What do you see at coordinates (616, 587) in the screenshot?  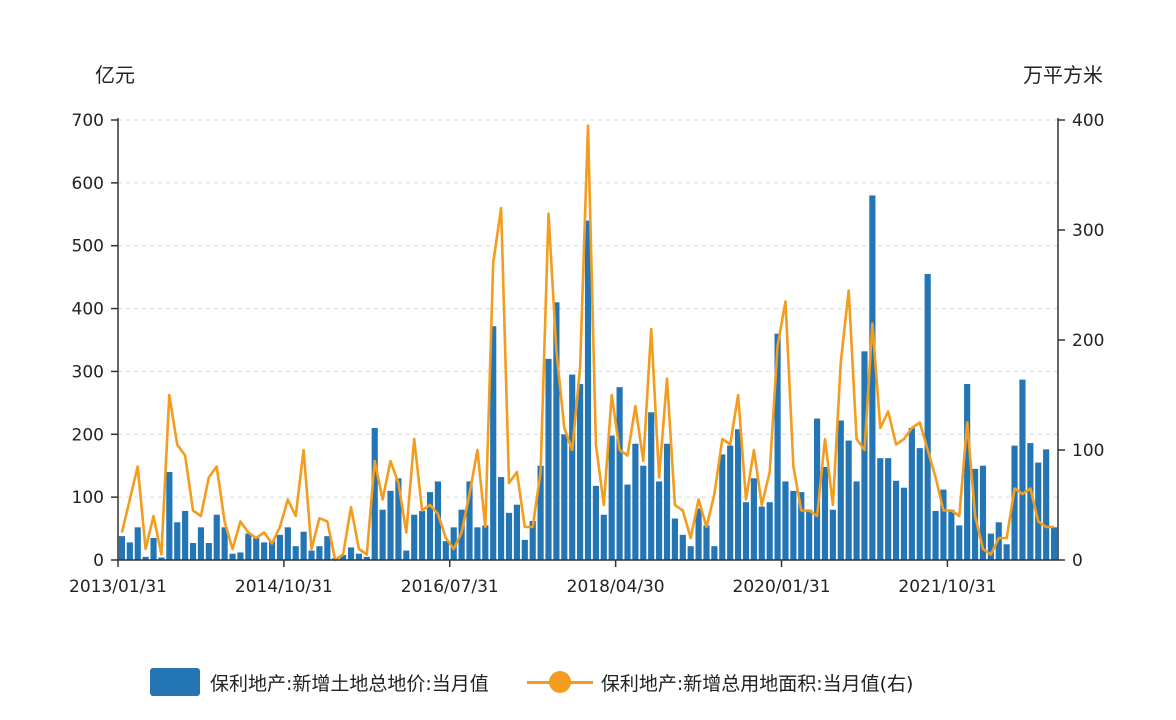 I see `x-tick-label: 2018/04/30` at bounding box center [616, 587].